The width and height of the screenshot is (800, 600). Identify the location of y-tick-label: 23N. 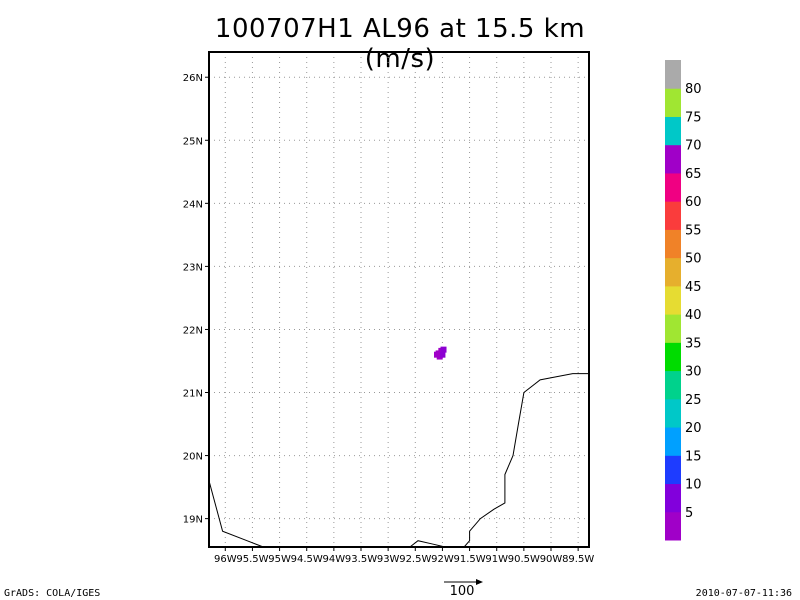
(193, 267).